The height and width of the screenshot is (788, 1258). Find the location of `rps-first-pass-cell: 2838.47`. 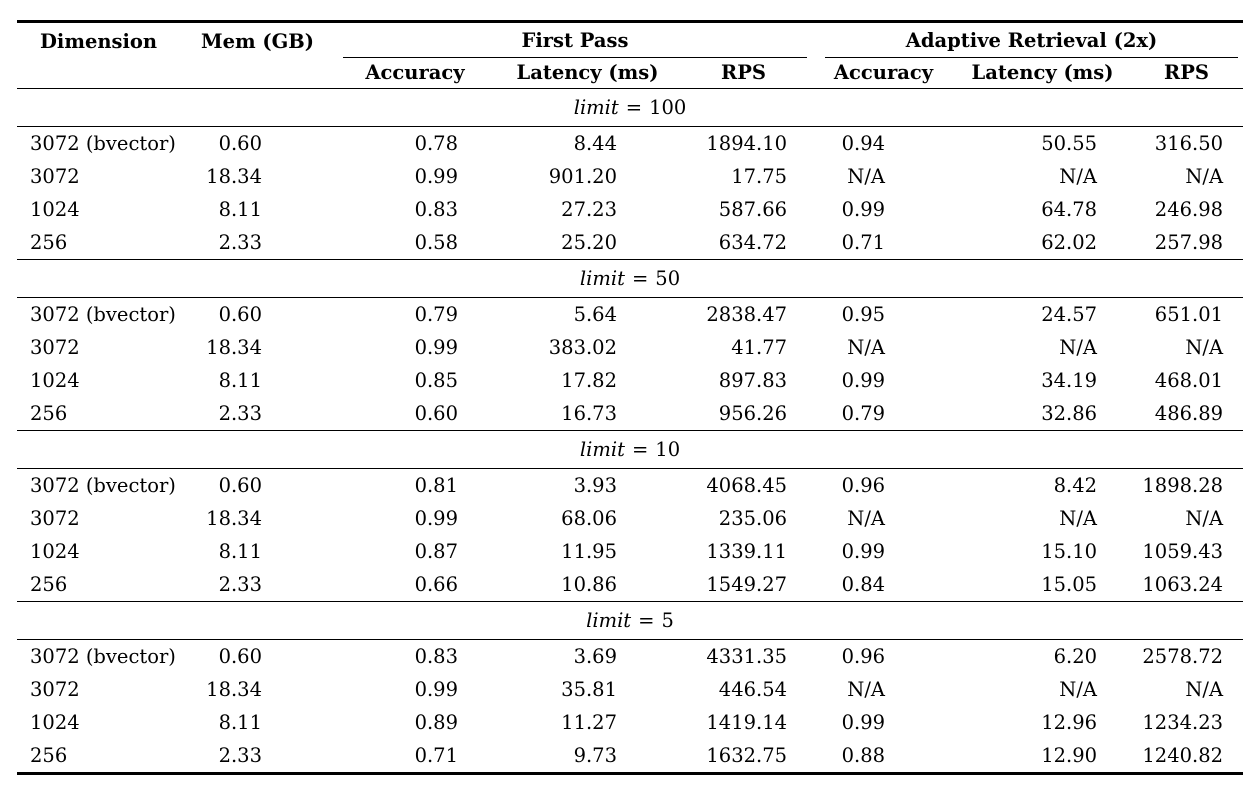

rps-first-pass-cell: 2838.47 is located at coordinates (747, 314).